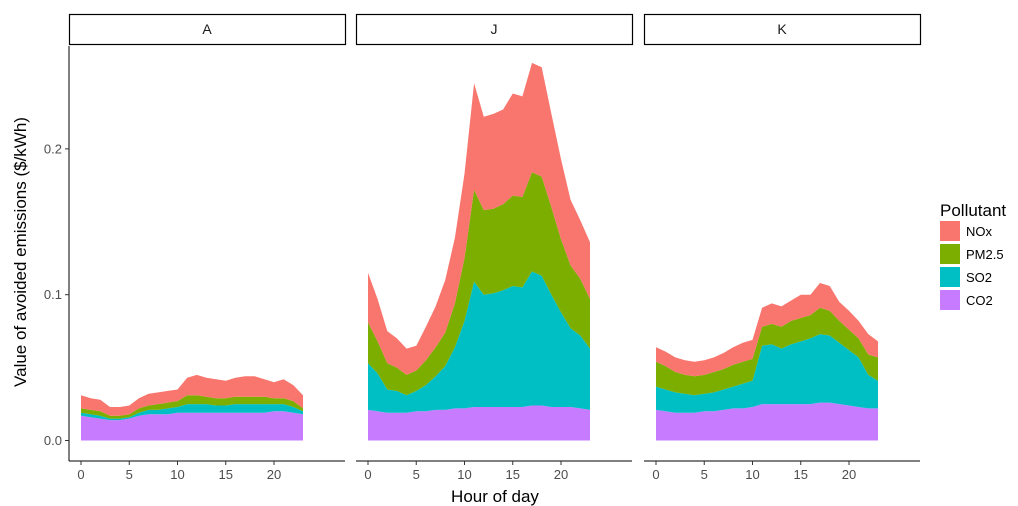  I want to click on facet-strip-label: J, so click(494, 29).